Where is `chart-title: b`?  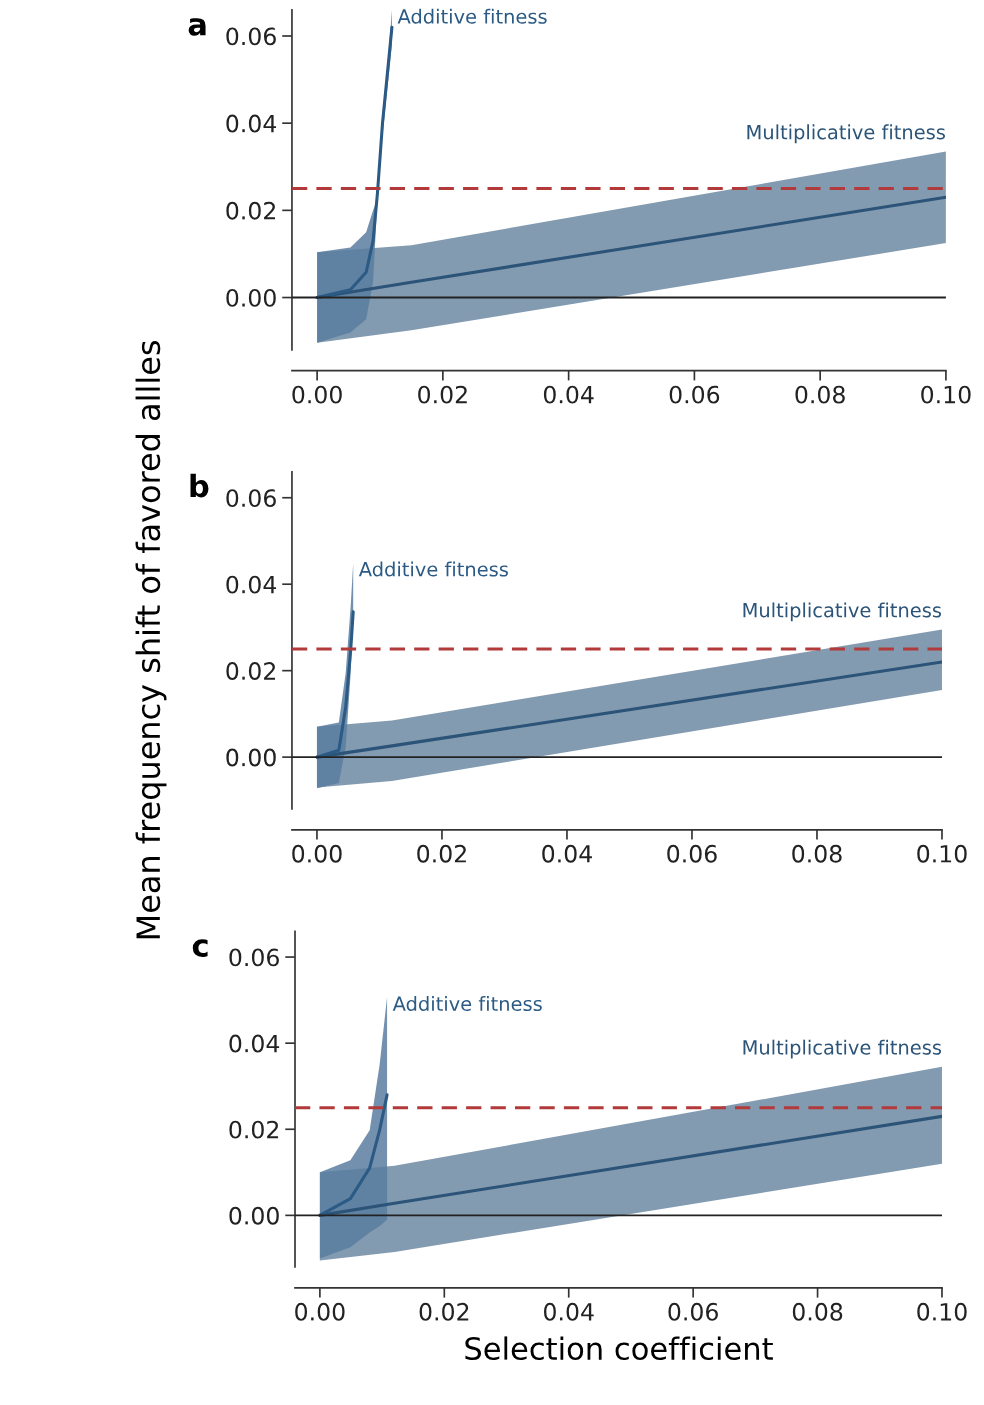
chart-title: b is located at coordinates (199, 485).